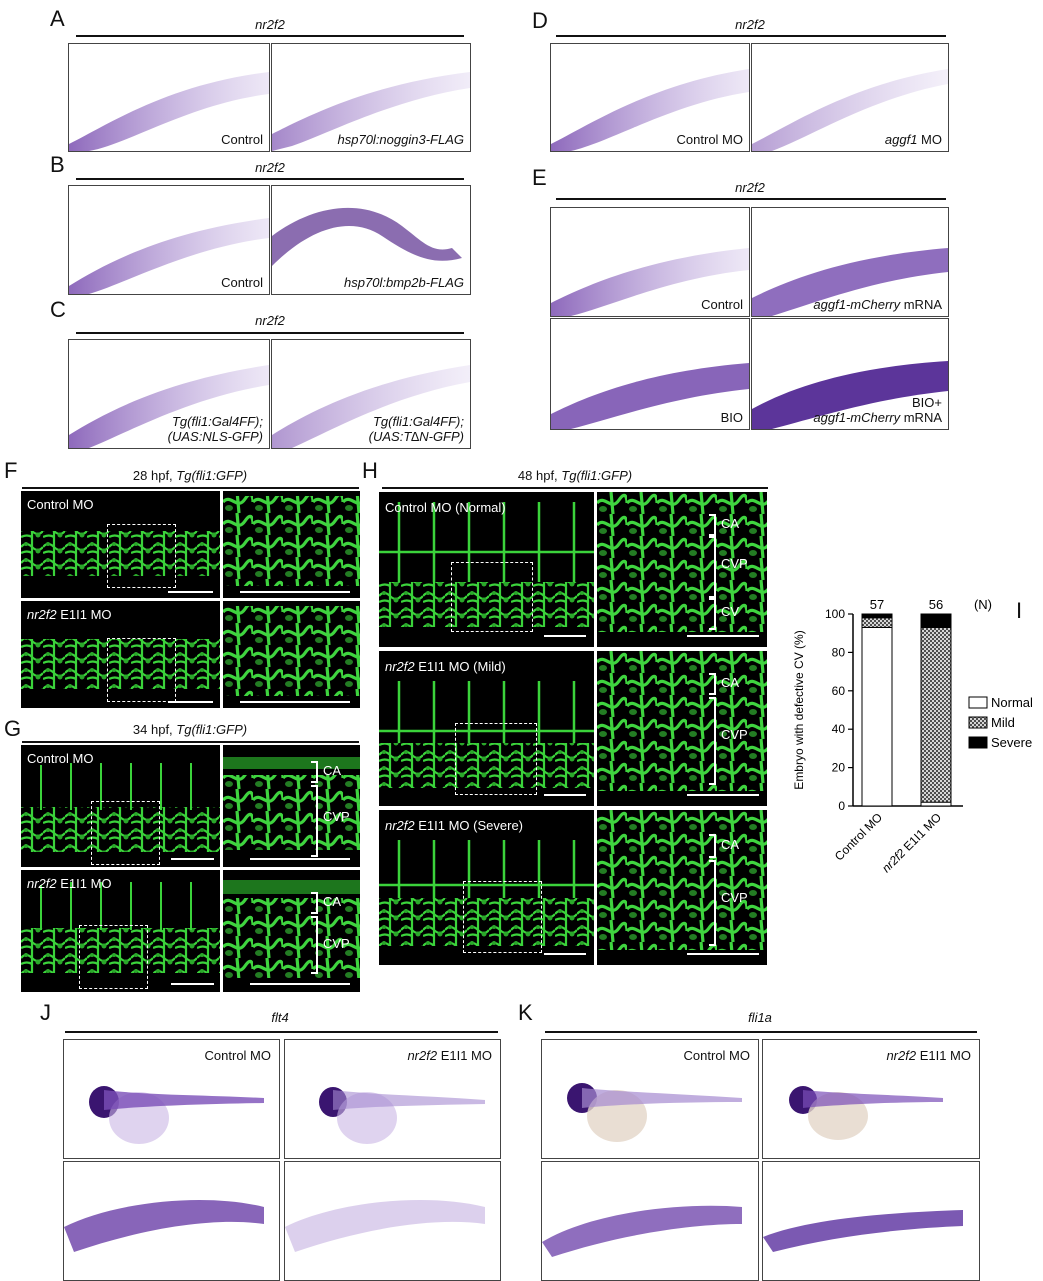  Describe the element at coordinates (270, 179) in the screenshot. I see `header-bar-b` at that location.